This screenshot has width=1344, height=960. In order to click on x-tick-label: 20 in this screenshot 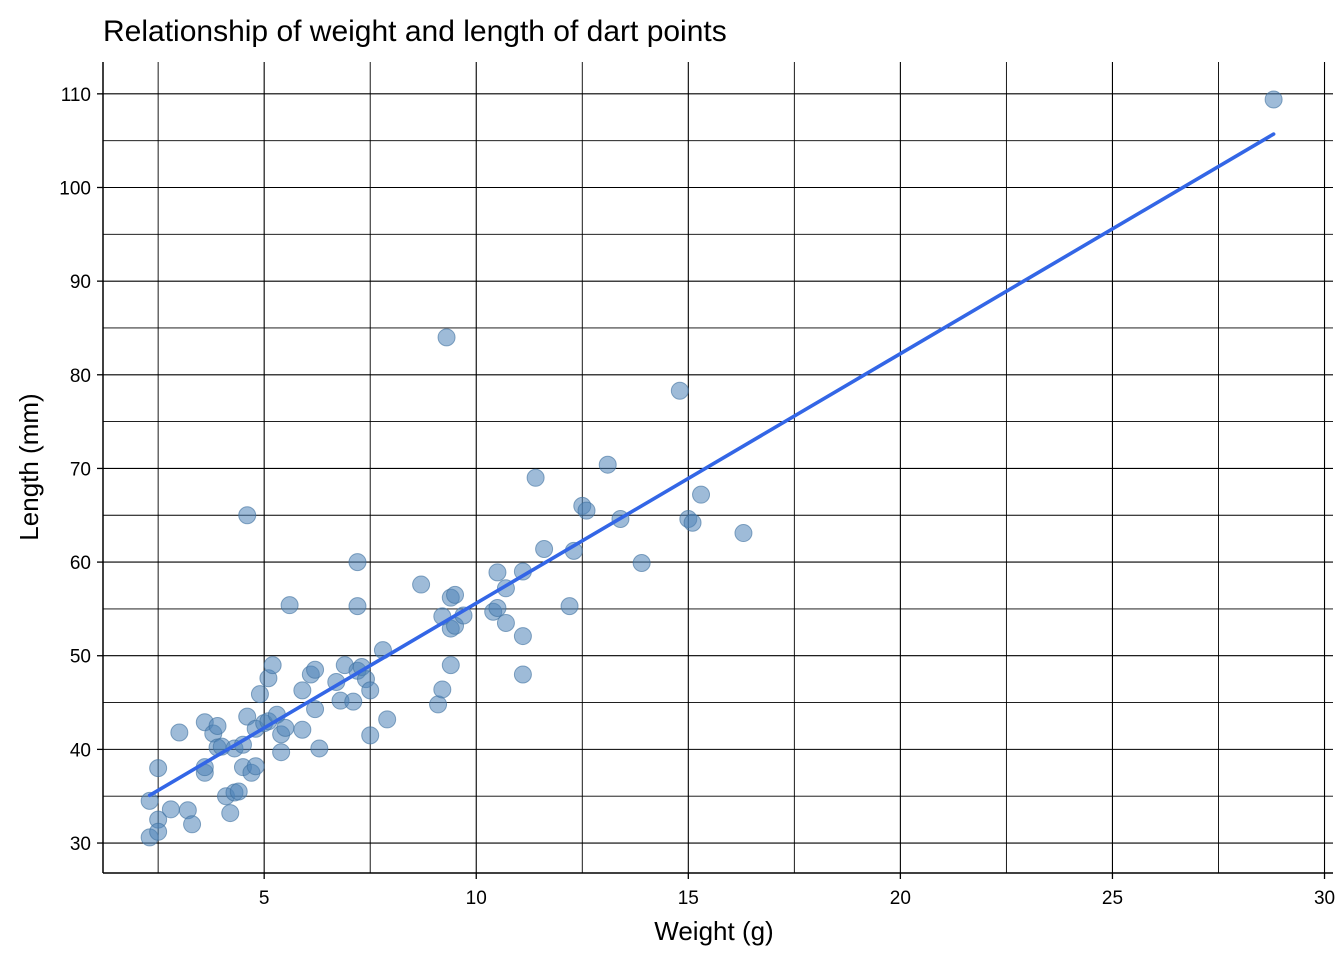, I will do `click(900, 898)`.